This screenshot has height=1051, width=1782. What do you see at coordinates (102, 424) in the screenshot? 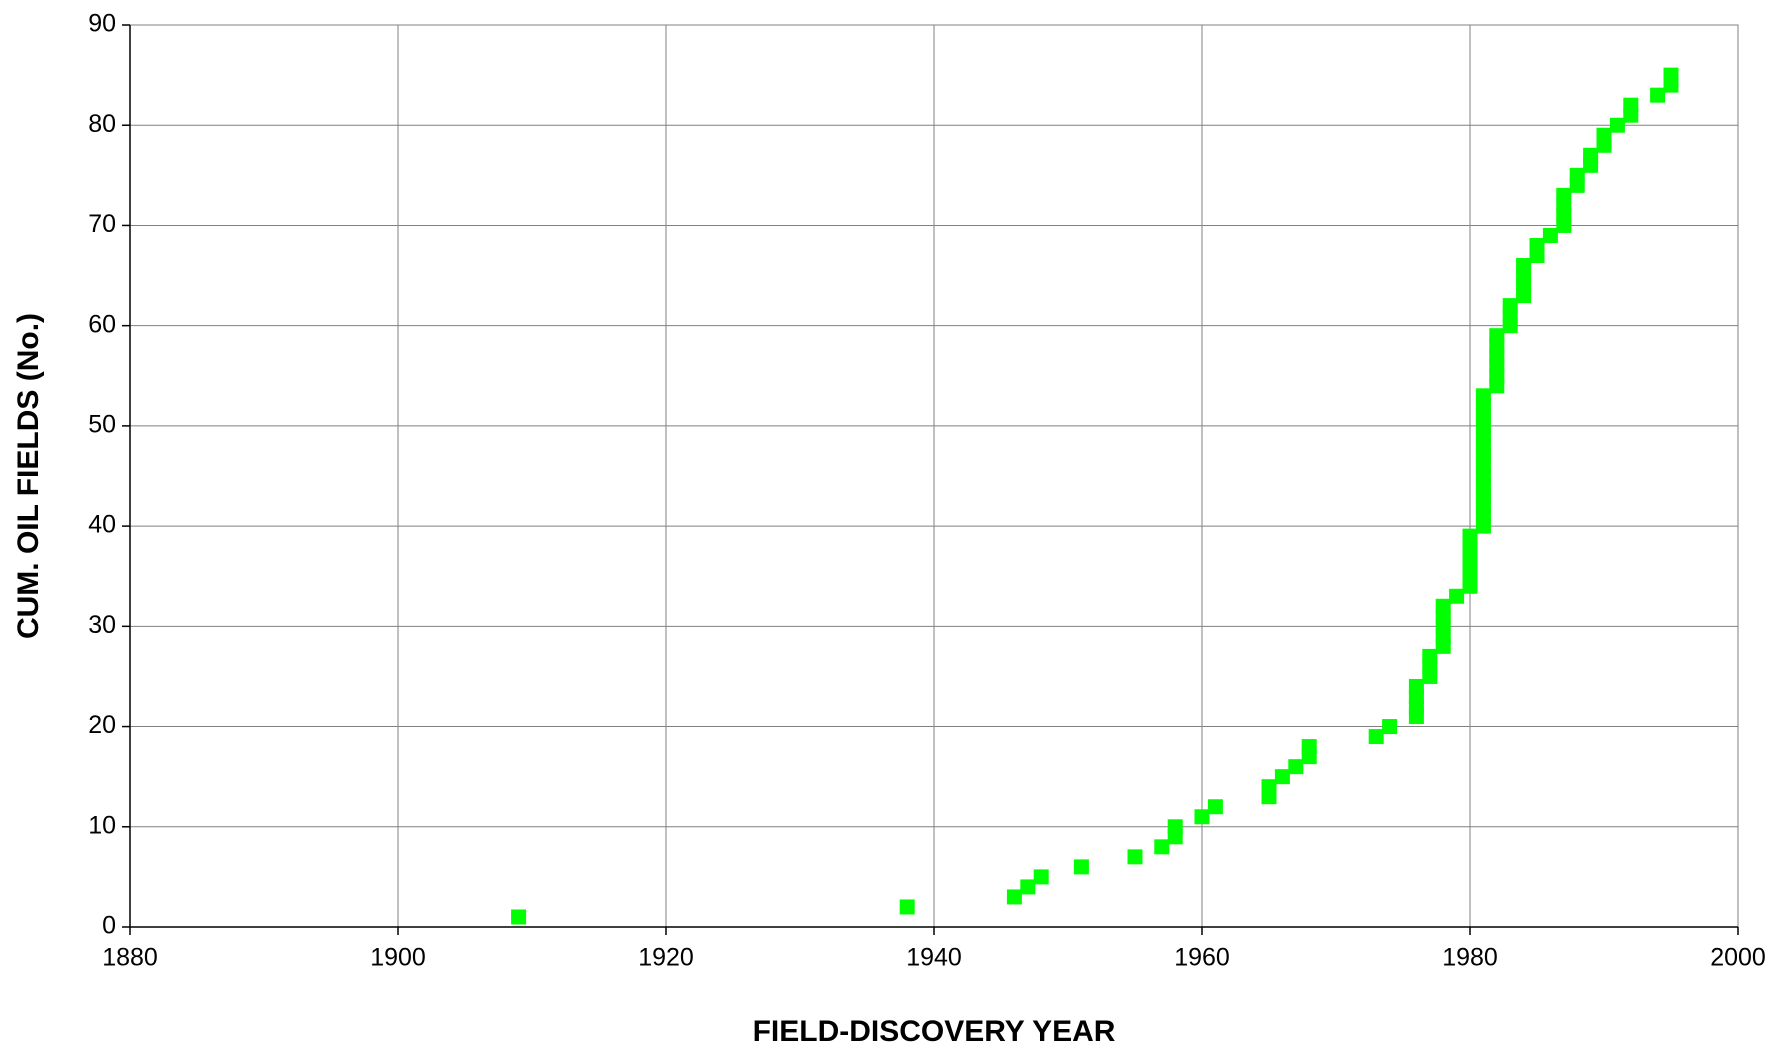
I see `y-tick-label: 50` at bounding box center [102, 424].